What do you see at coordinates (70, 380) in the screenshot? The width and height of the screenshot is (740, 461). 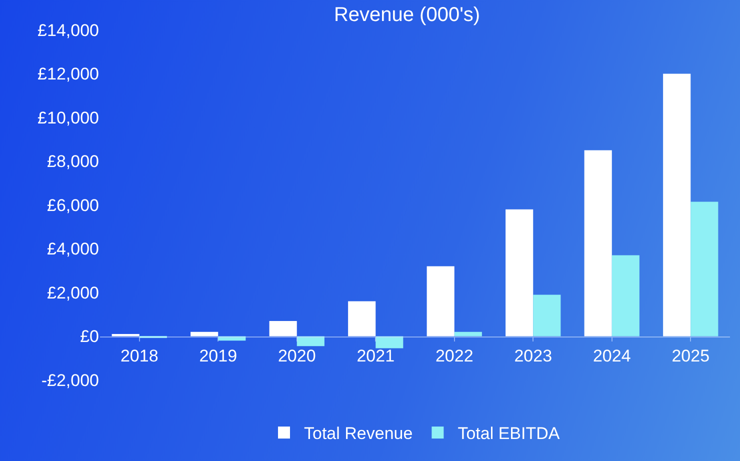 I see `y-tick-label: -£2,000` at bounding box center [70, 380].